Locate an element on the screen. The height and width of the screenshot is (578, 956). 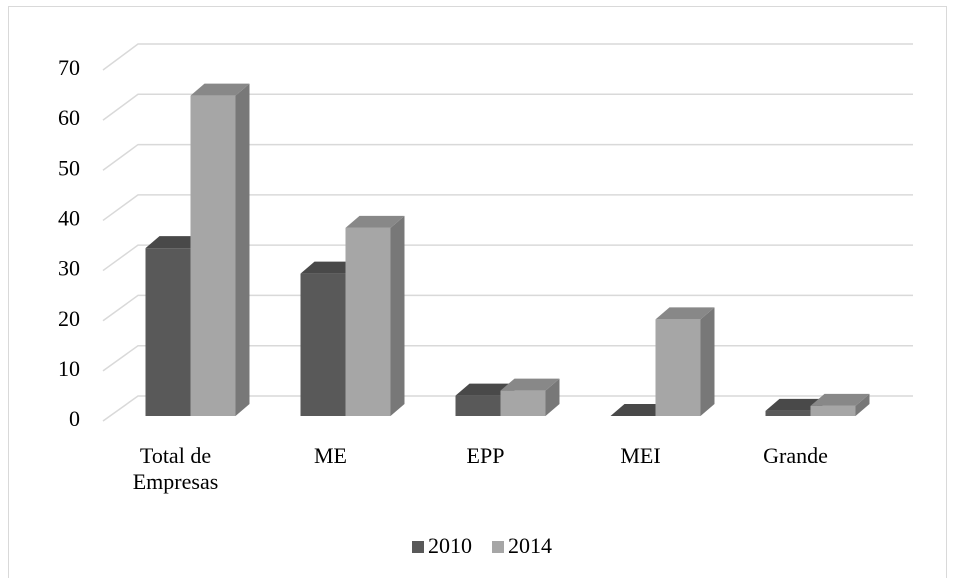
y-tick-label: 50 is located at coordinates (69, 167).